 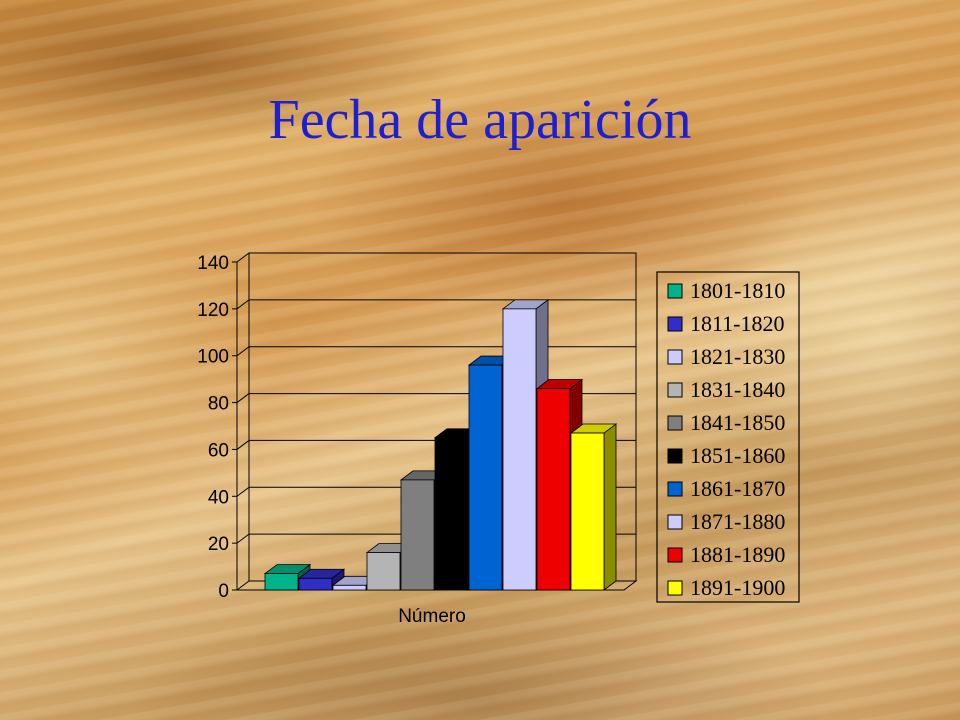 I want to click on y-tick-label: 0, so click(x=223, y=591).